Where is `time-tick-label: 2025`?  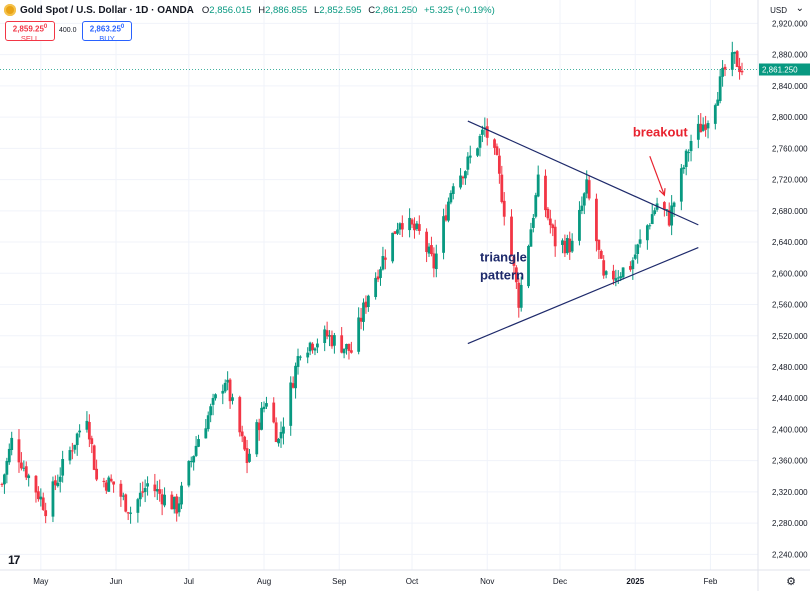 time-tick-label: 2025 is located at coordinates (635, 581).